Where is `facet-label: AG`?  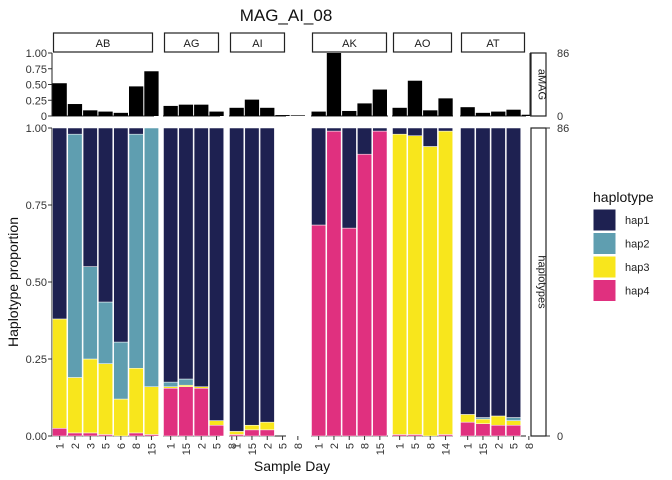
facet-label: AG is located at coordinates (192, 44).